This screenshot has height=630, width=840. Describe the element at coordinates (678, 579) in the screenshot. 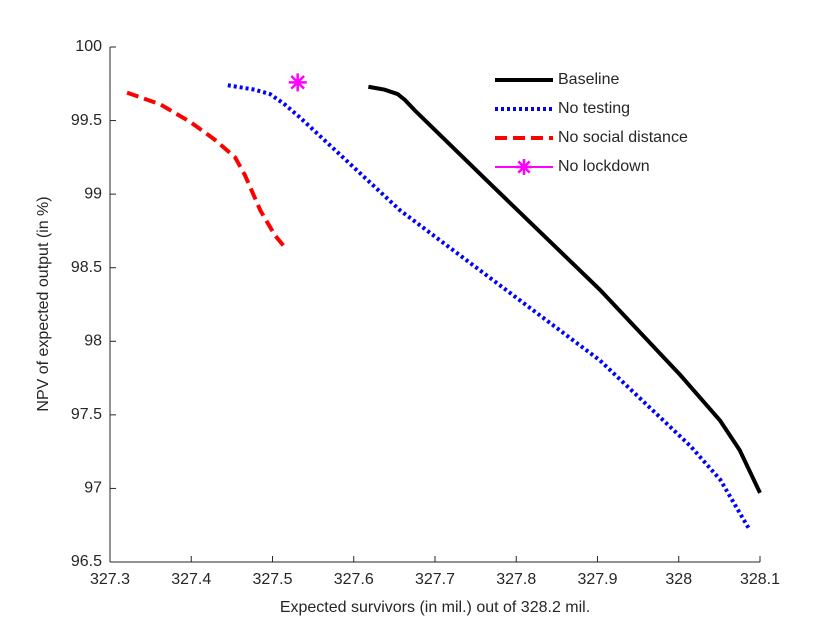

I see `x-tick-label: 328` at that location.